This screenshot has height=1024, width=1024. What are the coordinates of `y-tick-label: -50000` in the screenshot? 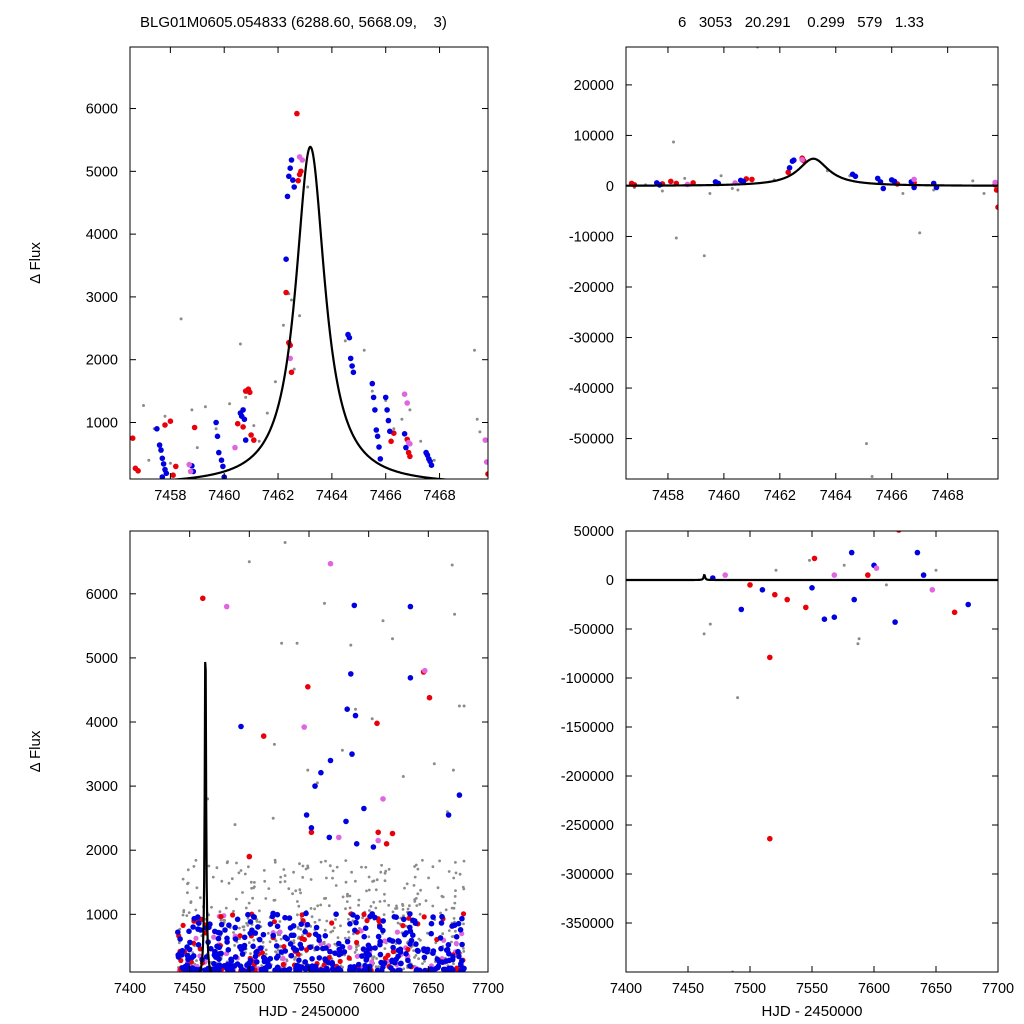 It's located at (591, 440).